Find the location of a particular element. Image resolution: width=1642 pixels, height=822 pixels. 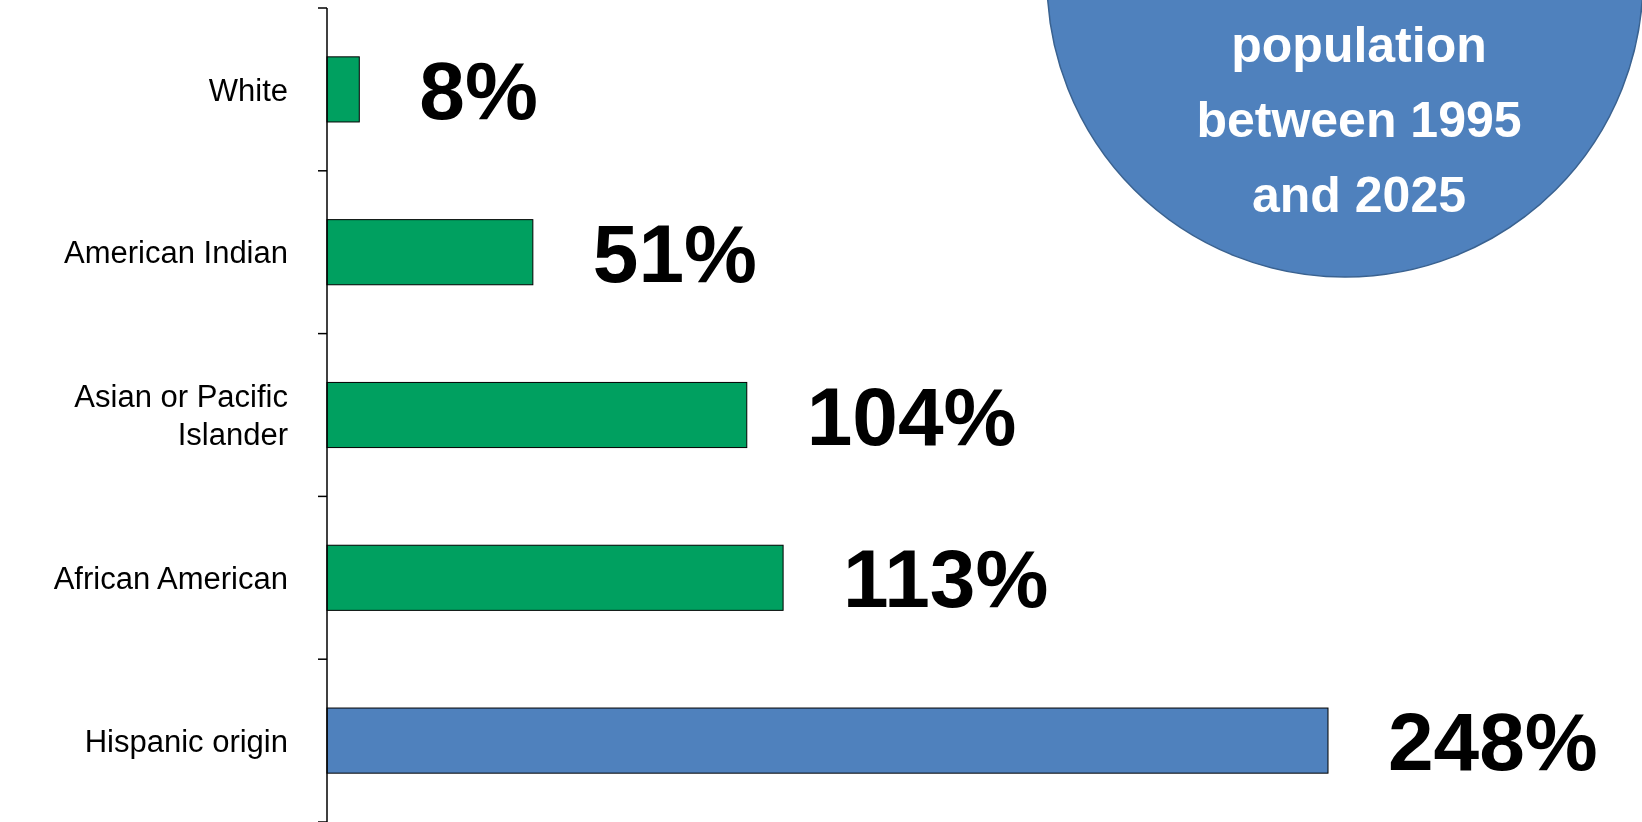

data-label: 113% is located at coordinates (946, 579).